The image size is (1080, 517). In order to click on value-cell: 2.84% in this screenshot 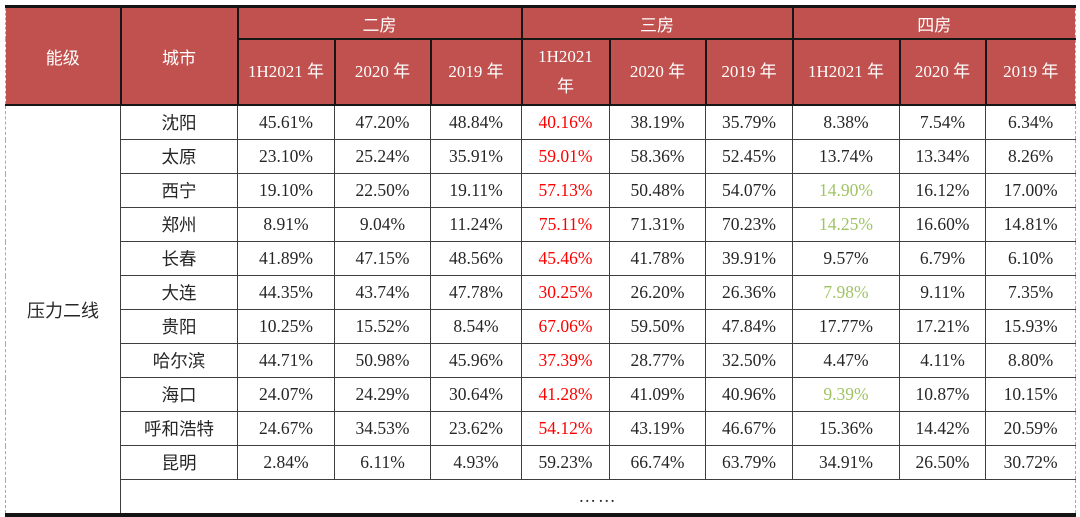, I will do `click(286, 462)`.